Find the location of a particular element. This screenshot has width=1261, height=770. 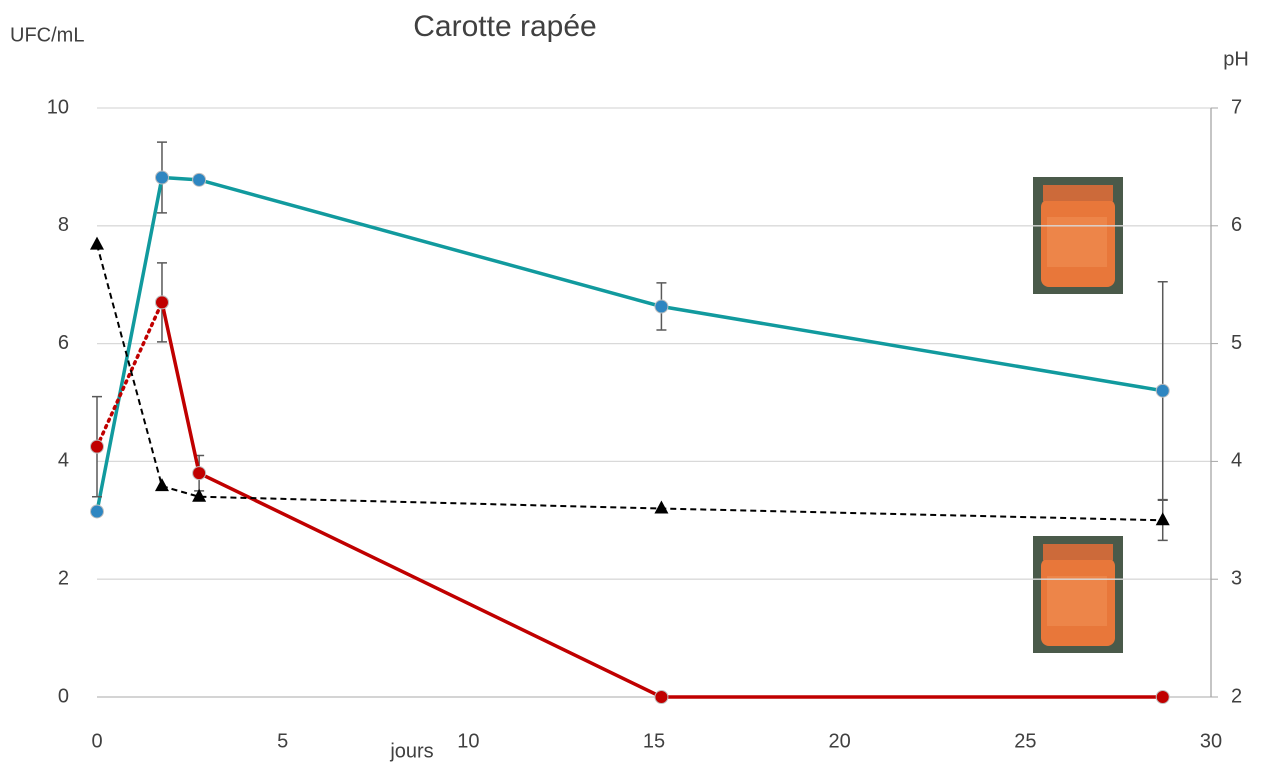

y2-tick-label: 2 is located at coordinates (1236, 696).